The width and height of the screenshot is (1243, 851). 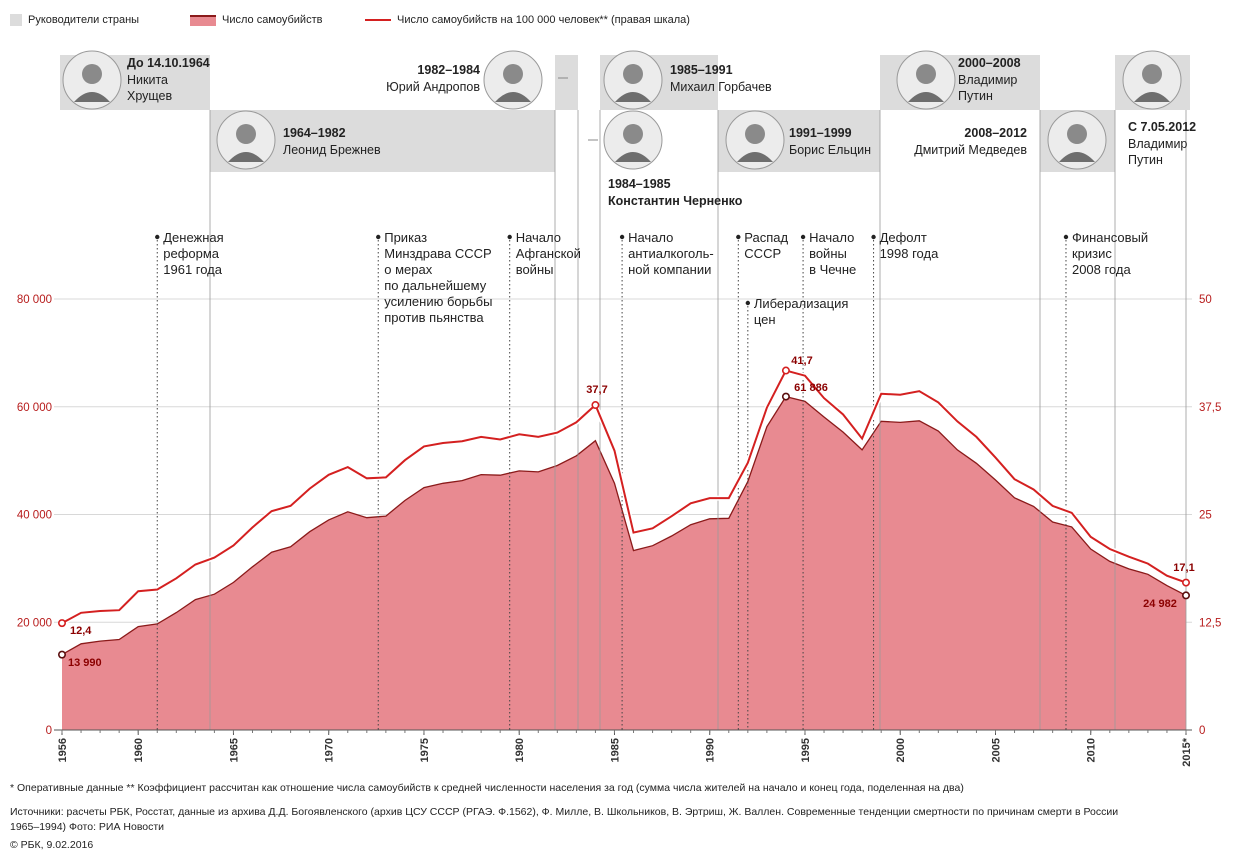 What do you see at coordinates (272, 20) in the screenshot?
I see `legend-suicides-label: Число самоубийств` at bounding box center [272, 20].